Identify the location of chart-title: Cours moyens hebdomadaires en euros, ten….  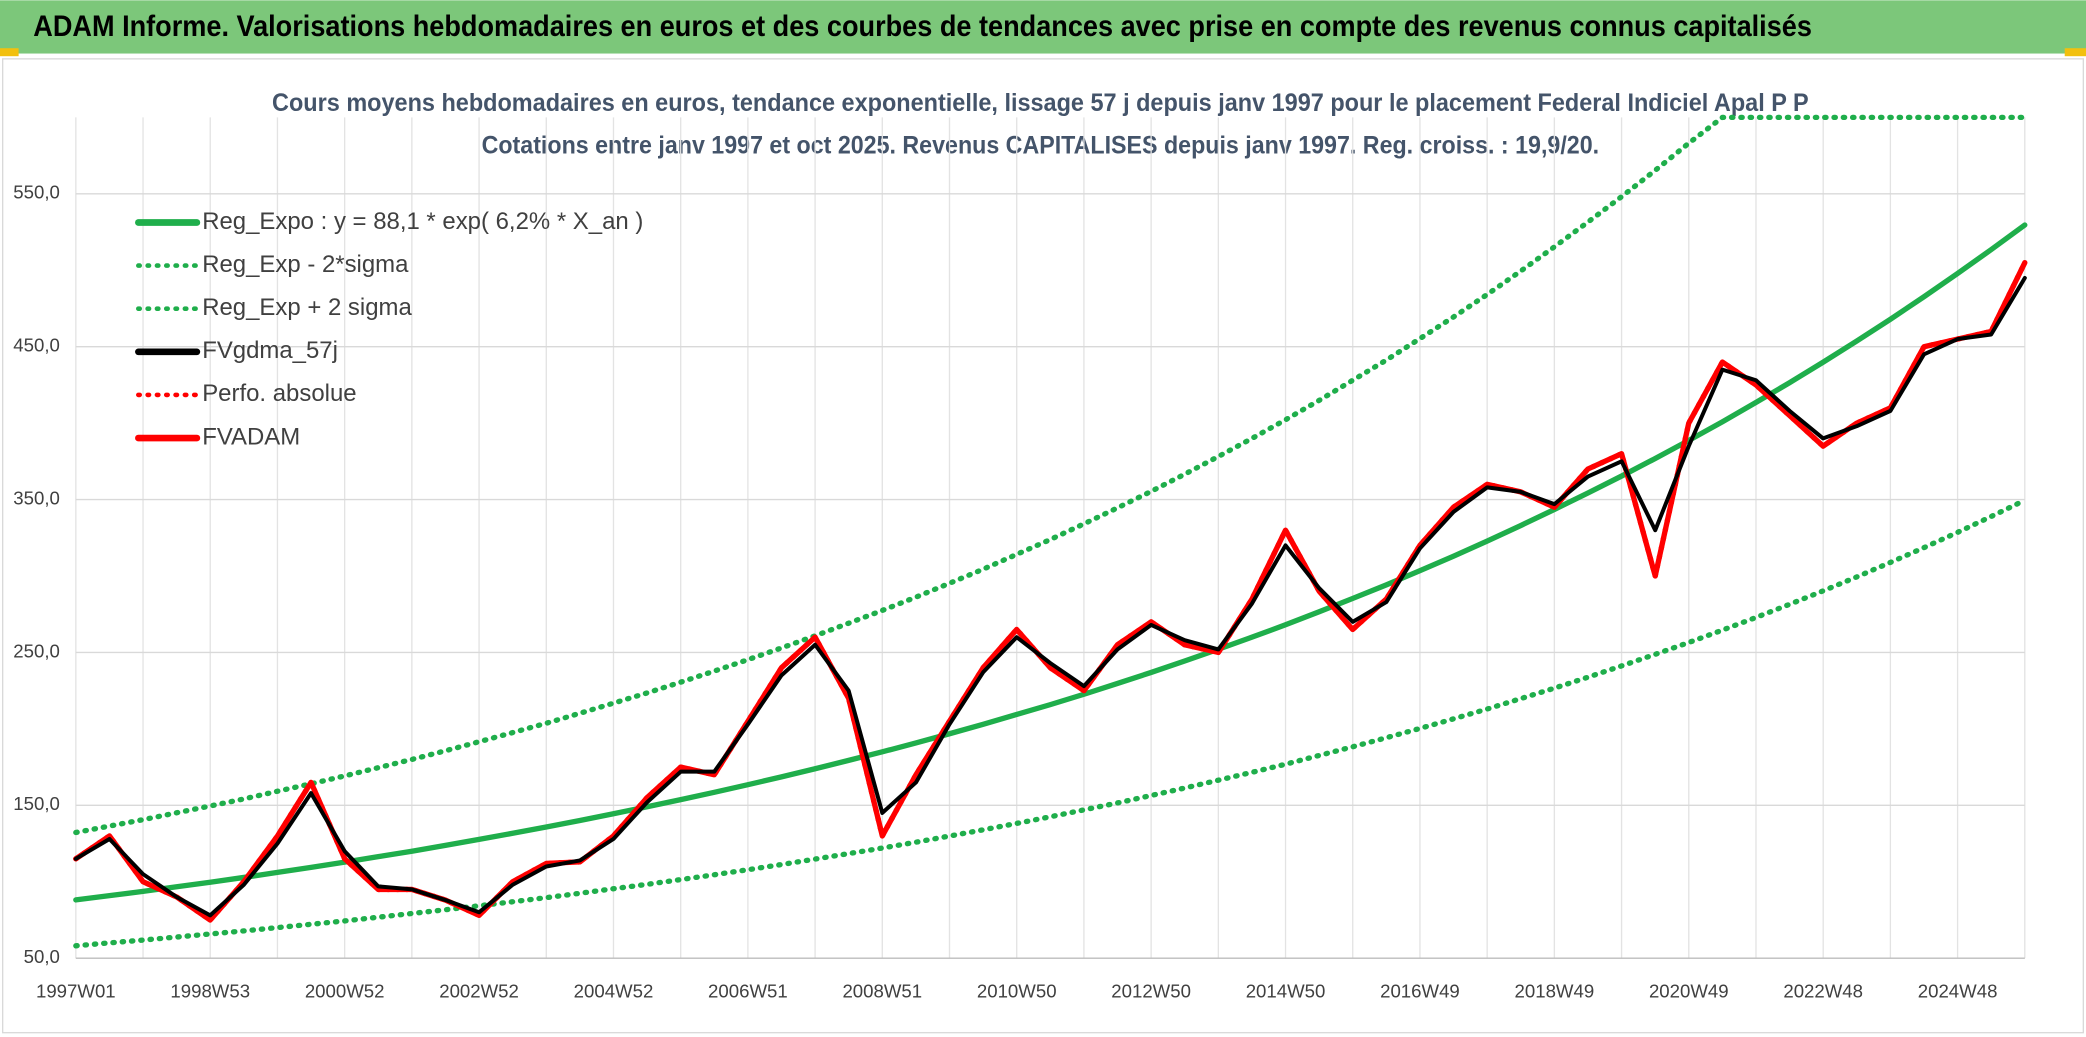
(1040, 103).